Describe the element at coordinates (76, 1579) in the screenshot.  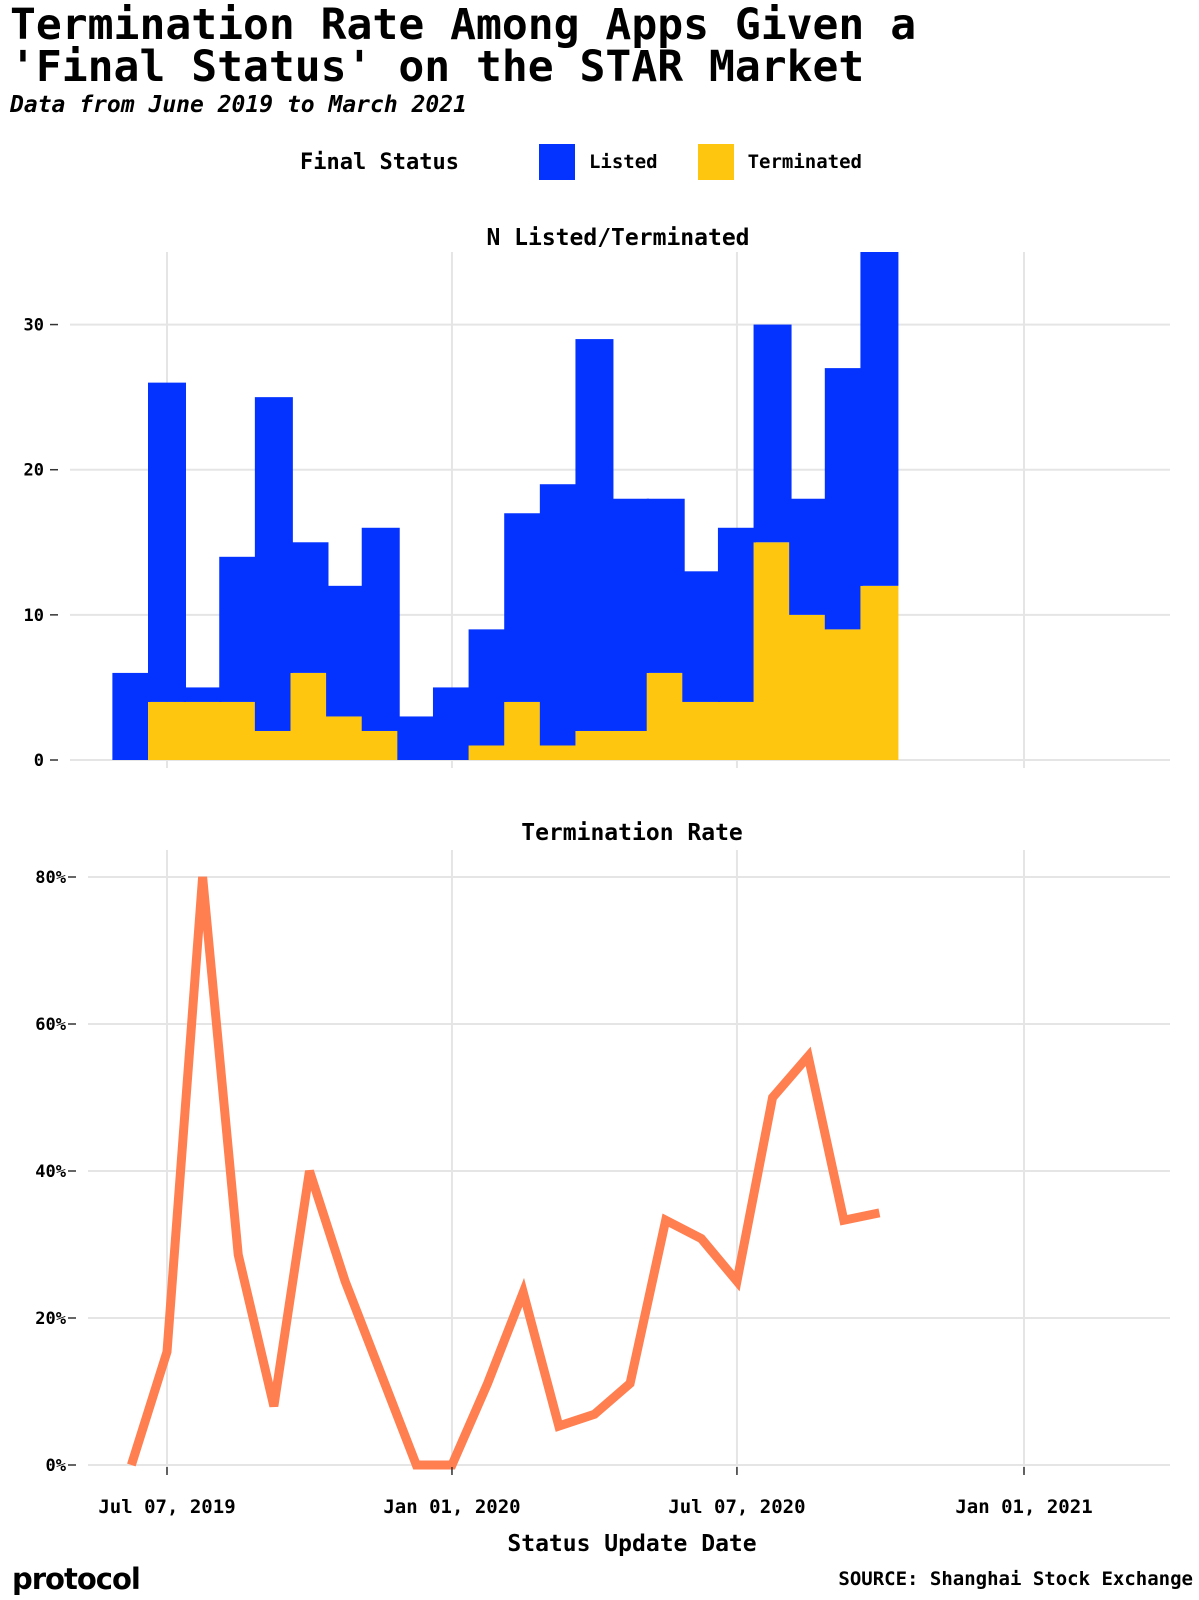
I see `protocol-logo: protocol` at that location.